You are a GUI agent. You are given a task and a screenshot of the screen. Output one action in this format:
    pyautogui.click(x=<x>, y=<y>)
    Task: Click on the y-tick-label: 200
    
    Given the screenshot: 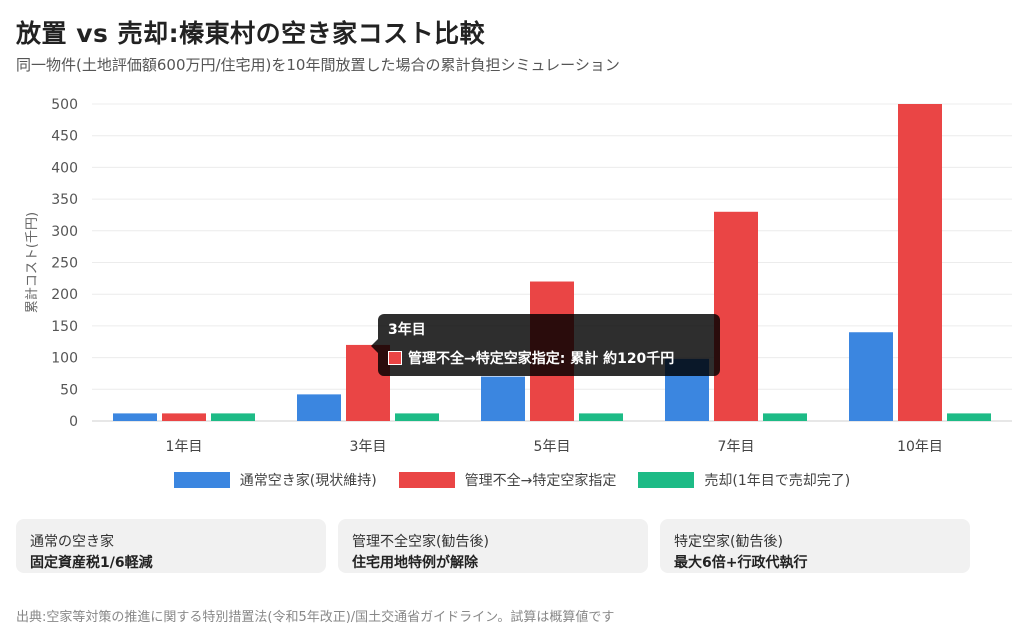 What is the action you would take?
    pyautogui.click(x=64, y=295)
    